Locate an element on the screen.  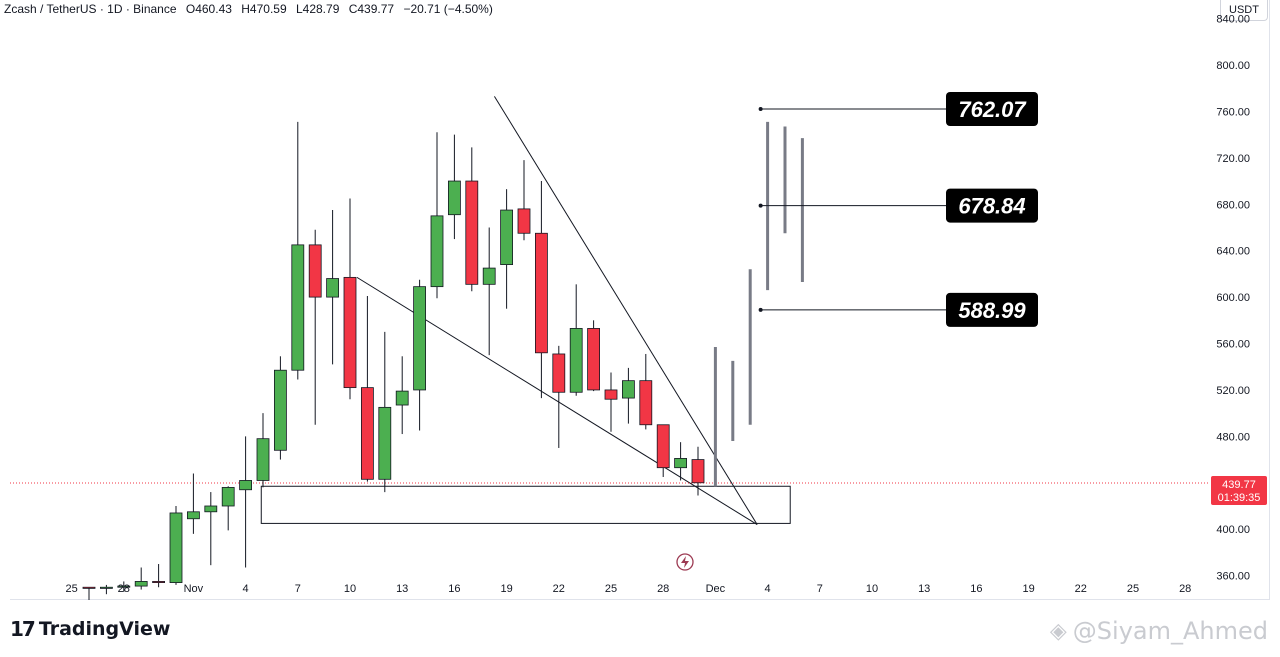
price-axis-label: 480.00 is located at coordinates (1233, 437).